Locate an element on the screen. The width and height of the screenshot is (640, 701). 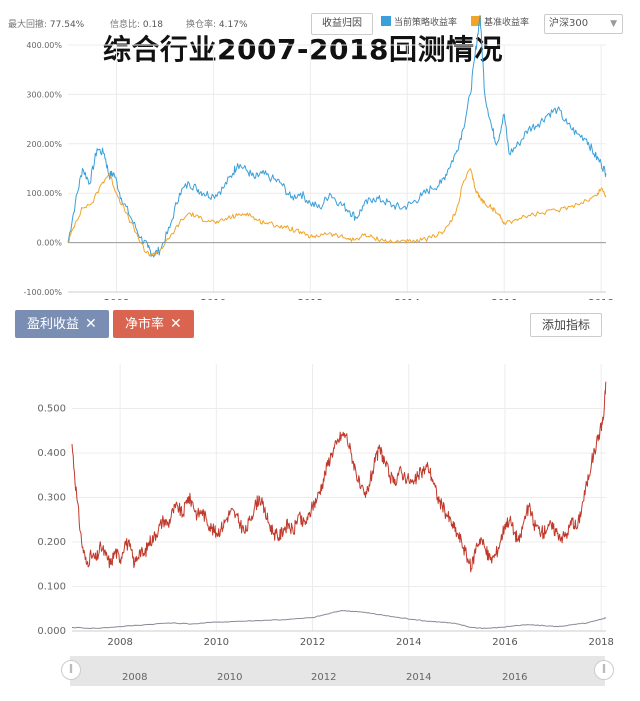
turnover-value: 4.17% is located at coordinates (233, 25).